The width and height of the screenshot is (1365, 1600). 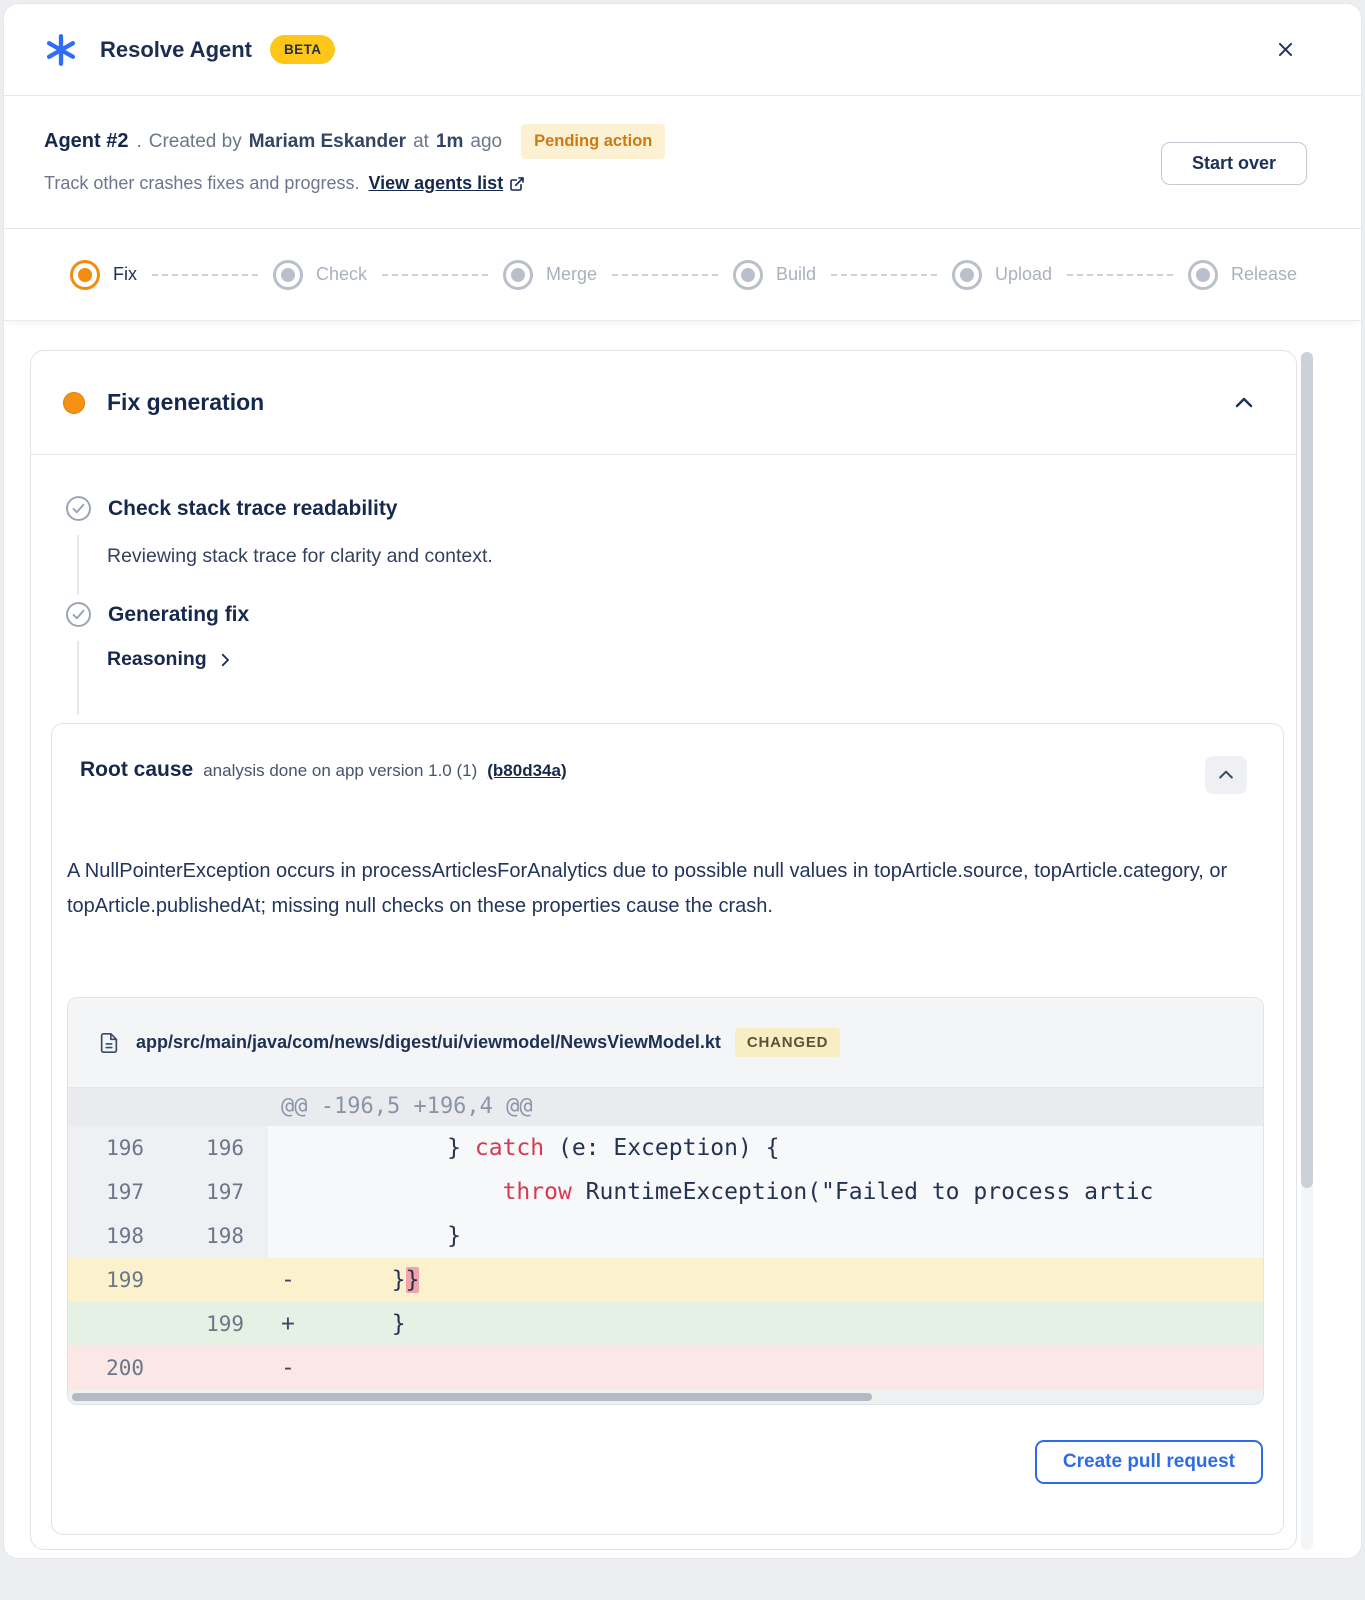 What do you see at coordinates (1148, 1462) in the screenshot?
I see `create-pull-request-button: Create pull request` at bounding box center [1148, 1462].